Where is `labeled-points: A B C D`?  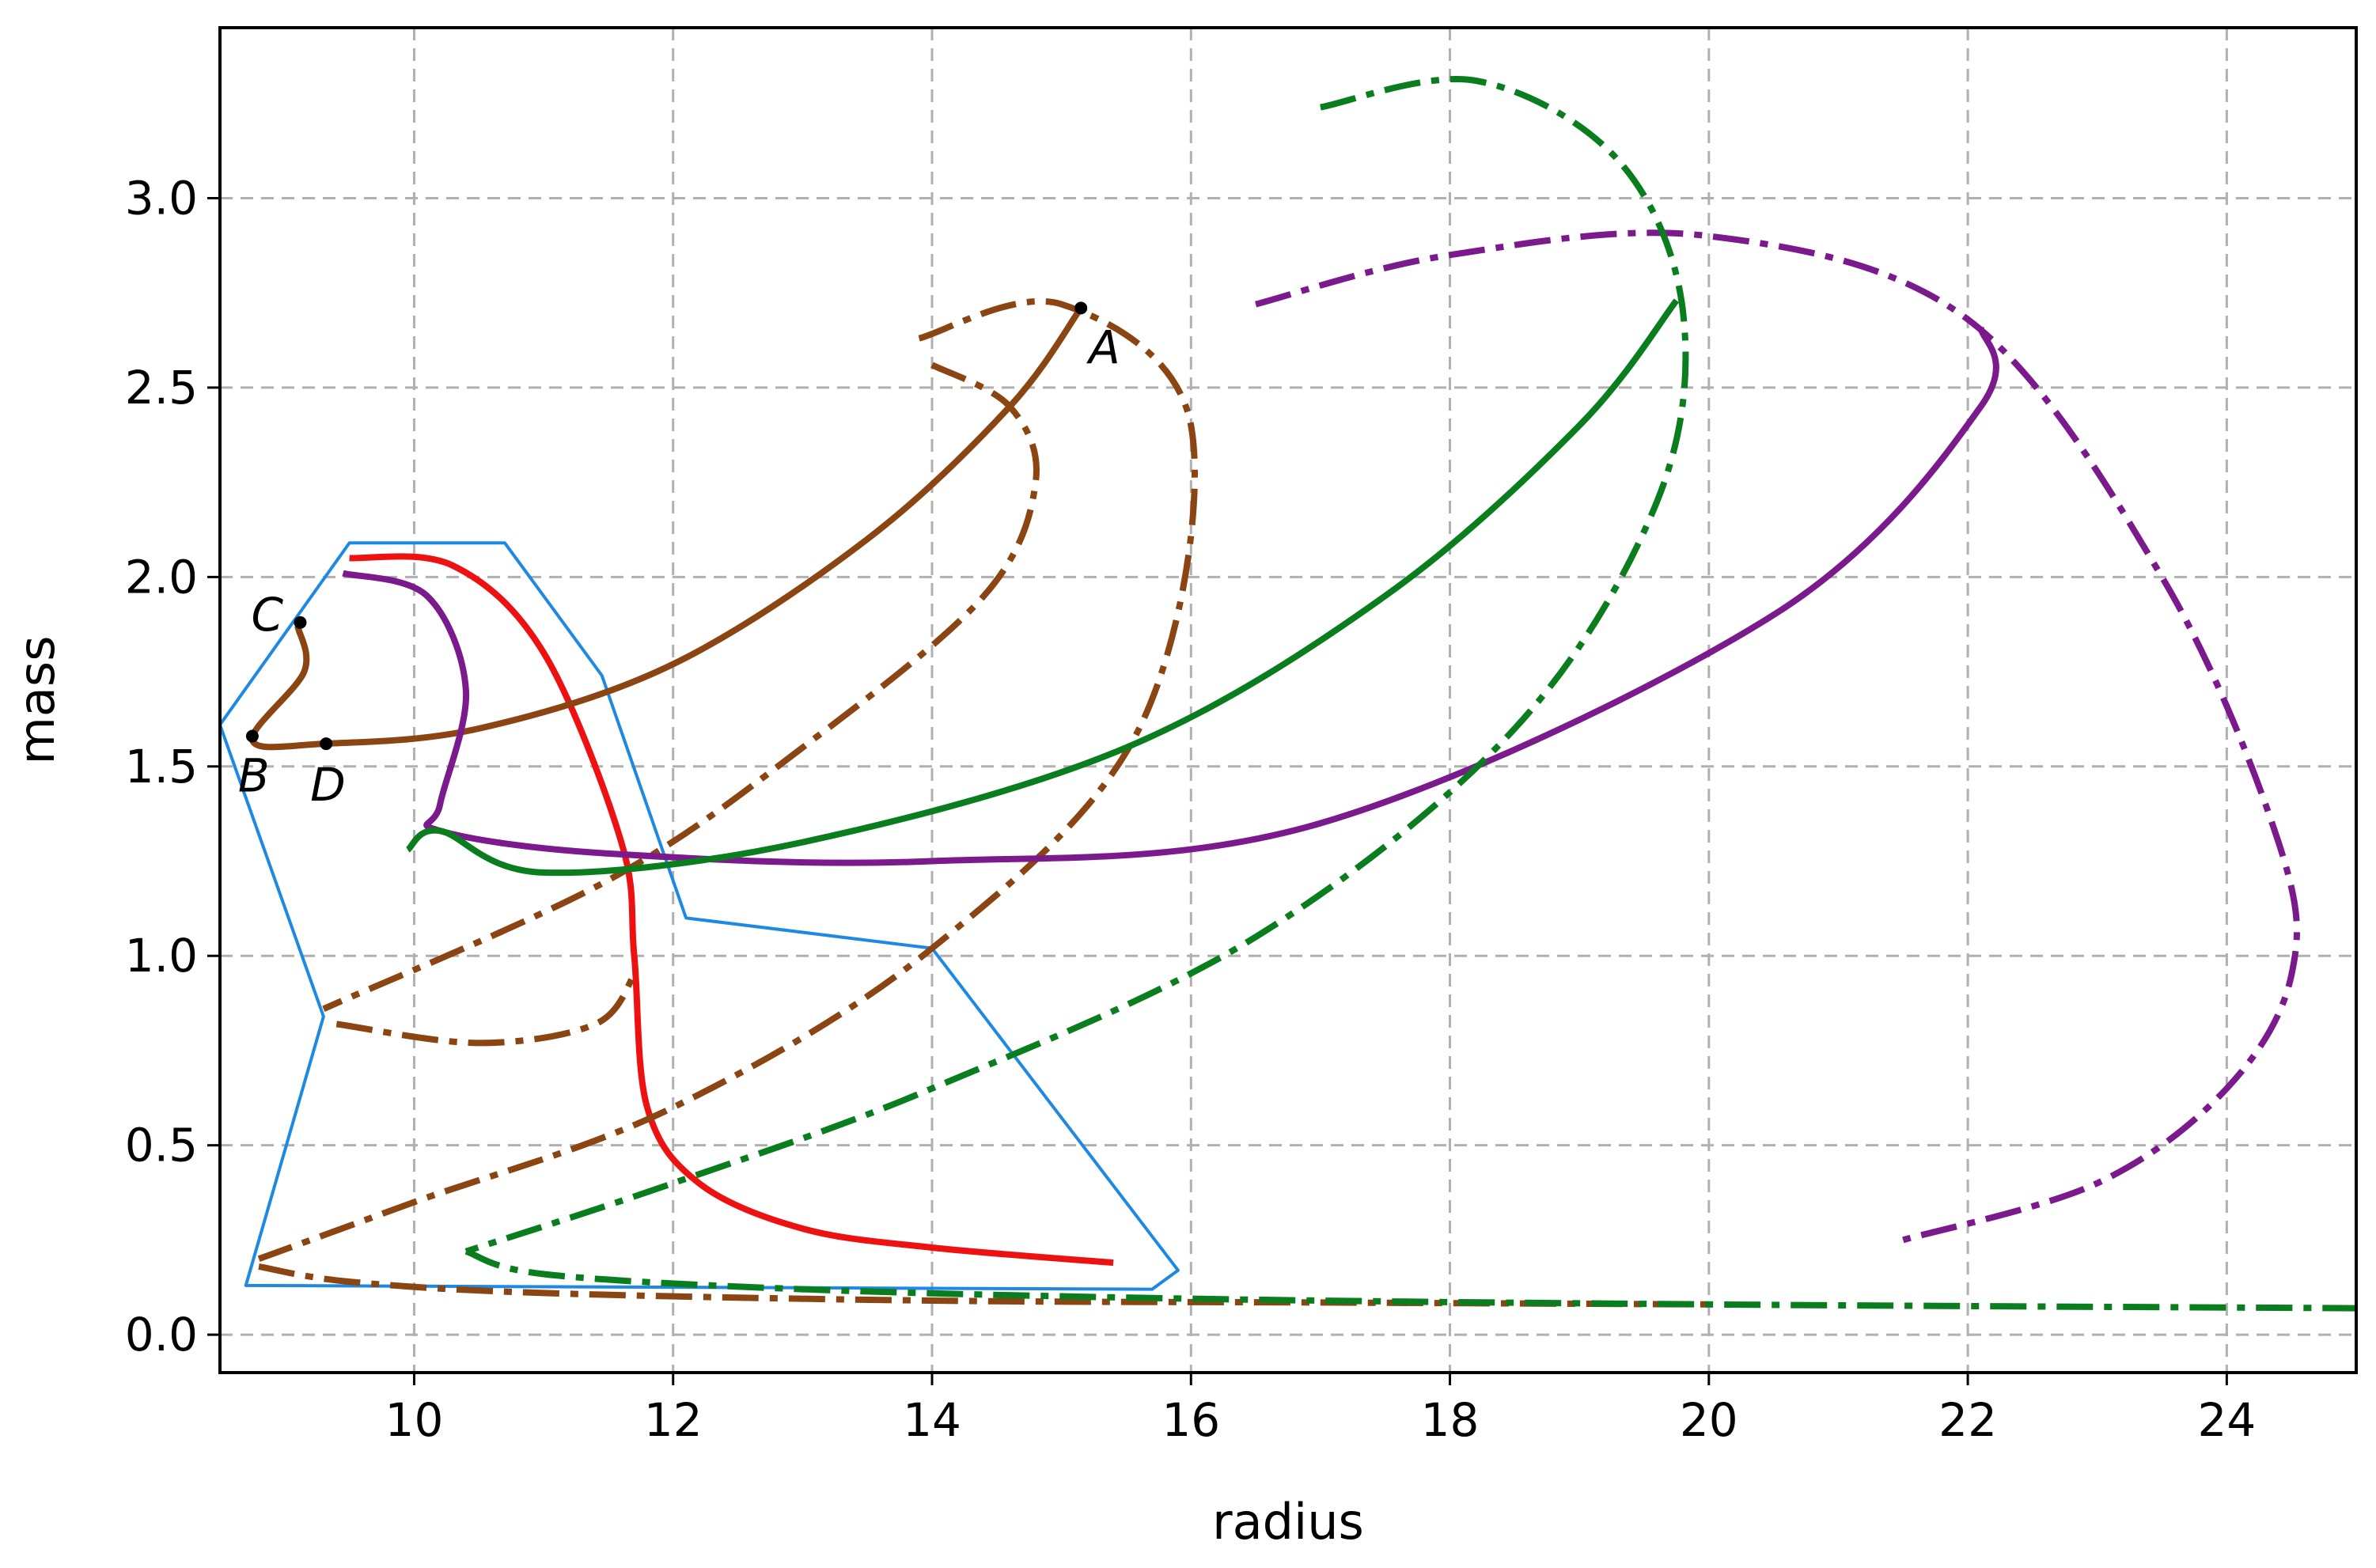
labeled-points: A B C D is located at coordinates (679, 556).